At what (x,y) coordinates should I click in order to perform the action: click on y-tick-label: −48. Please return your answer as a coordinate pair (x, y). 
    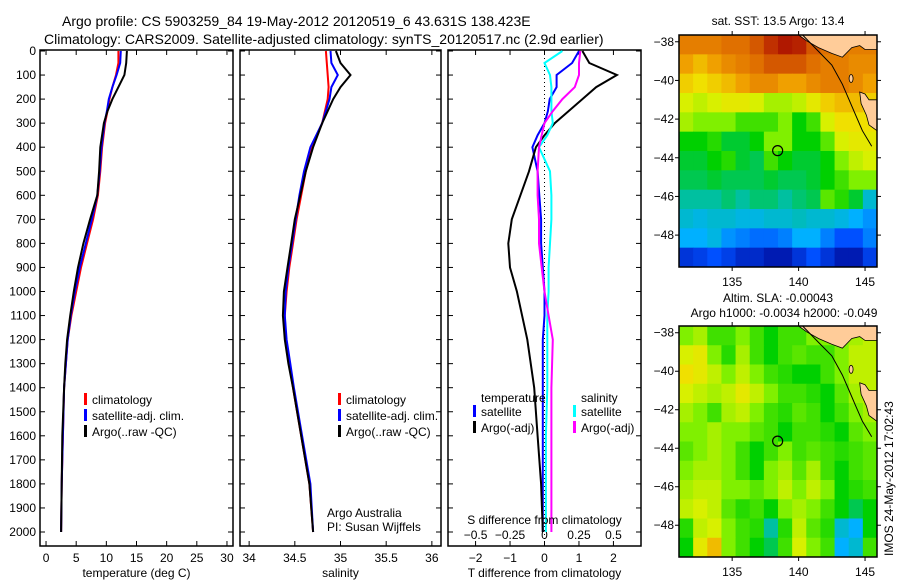
    Looking at the image, I should click on (664, 235).